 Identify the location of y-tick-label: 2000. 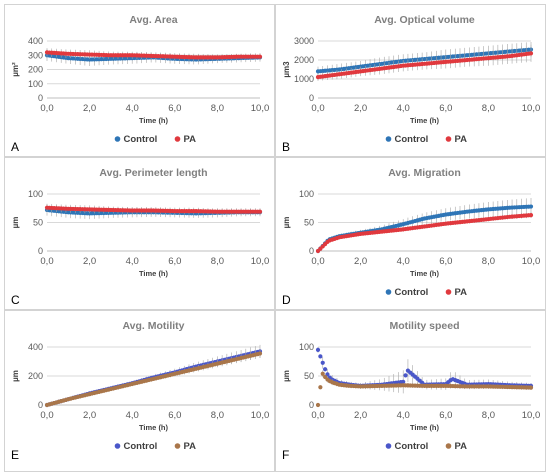
(304, 60).